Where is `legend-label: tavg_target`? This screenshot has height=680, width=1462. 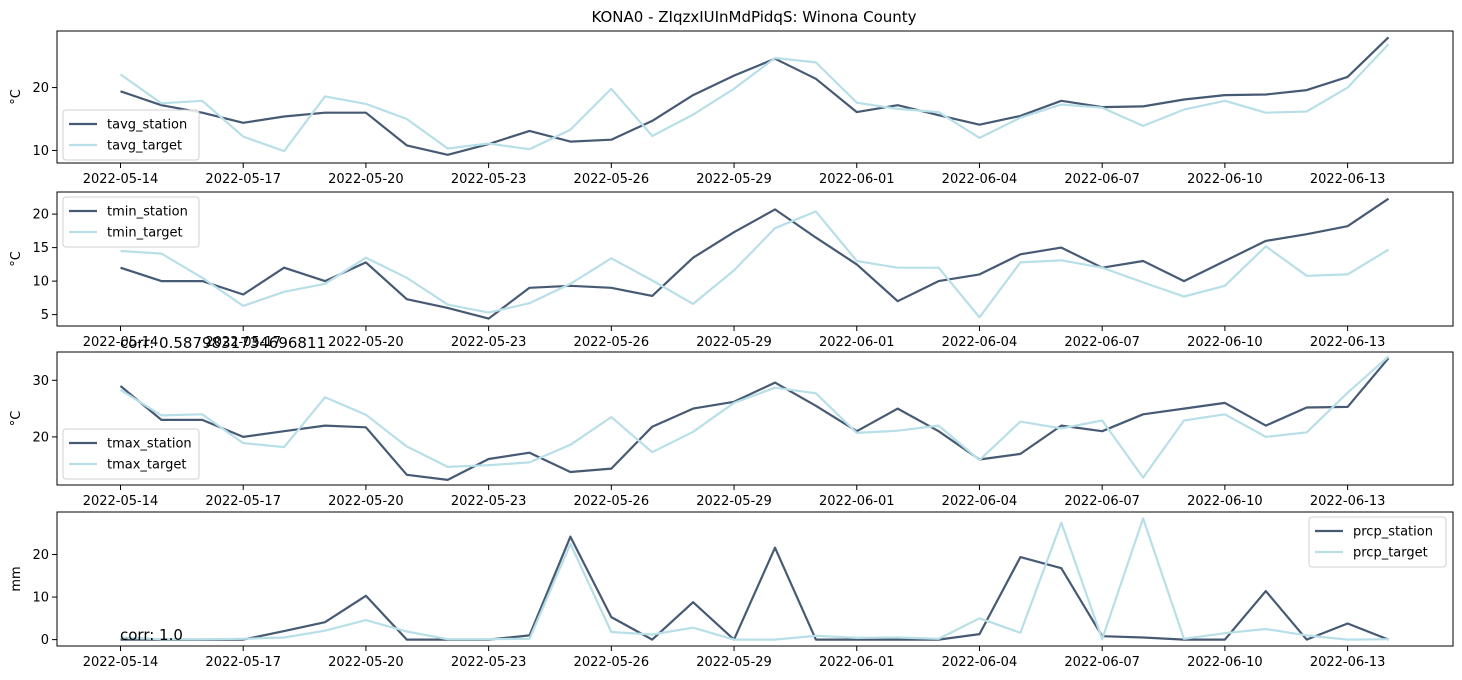 legend-label: tavg_target is located at coordinates (144, 146).